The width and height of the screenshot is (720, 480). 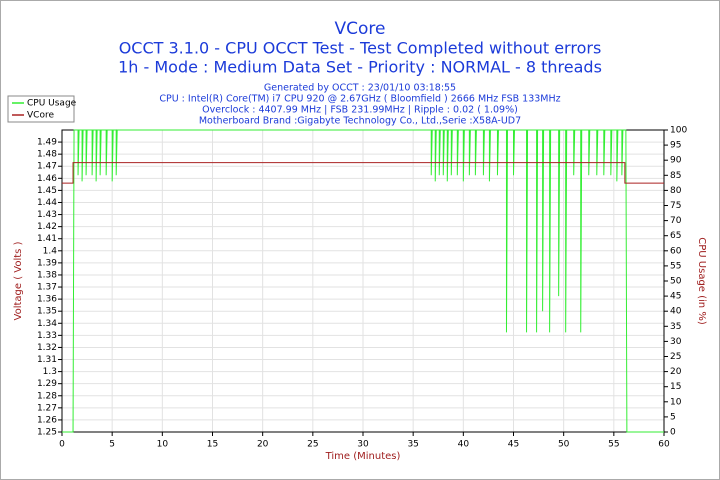 What do you see at coordinates (675, 236) in the screenshot?
I see `y2-tick-label: 65` at bounding box center [675, 236].